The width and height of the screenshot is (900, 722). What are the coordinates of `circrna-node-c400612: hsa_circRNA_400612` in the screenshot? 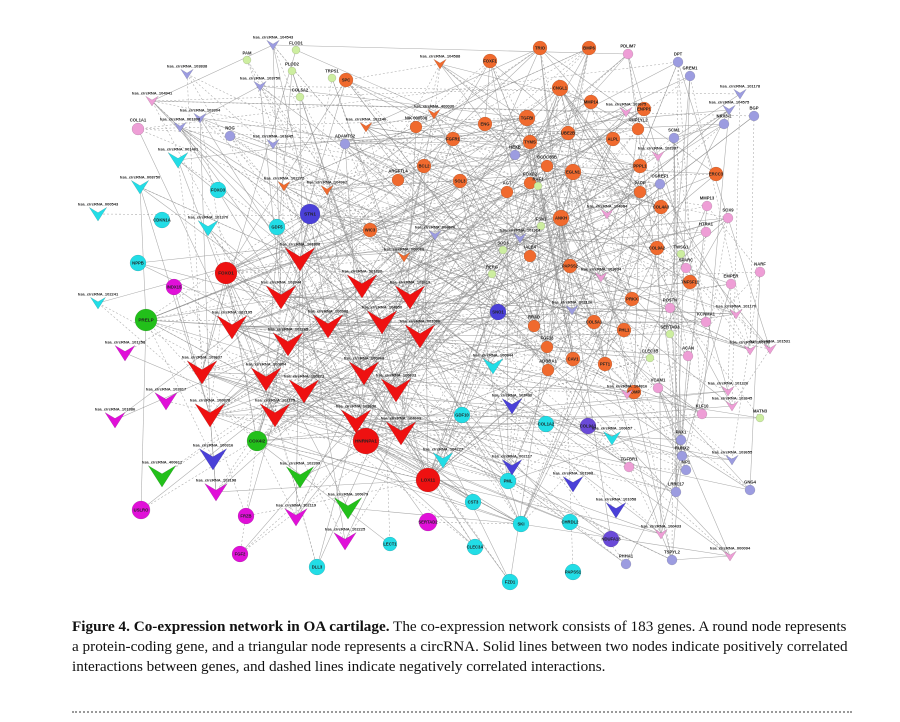 It's located at (162, 474).